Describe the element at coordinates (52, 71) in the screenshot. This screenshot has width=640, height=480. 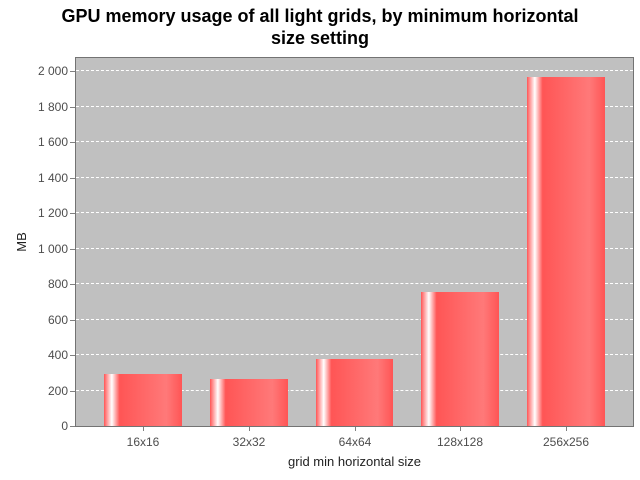
I see `y-tick-label: 2 000` at that location.